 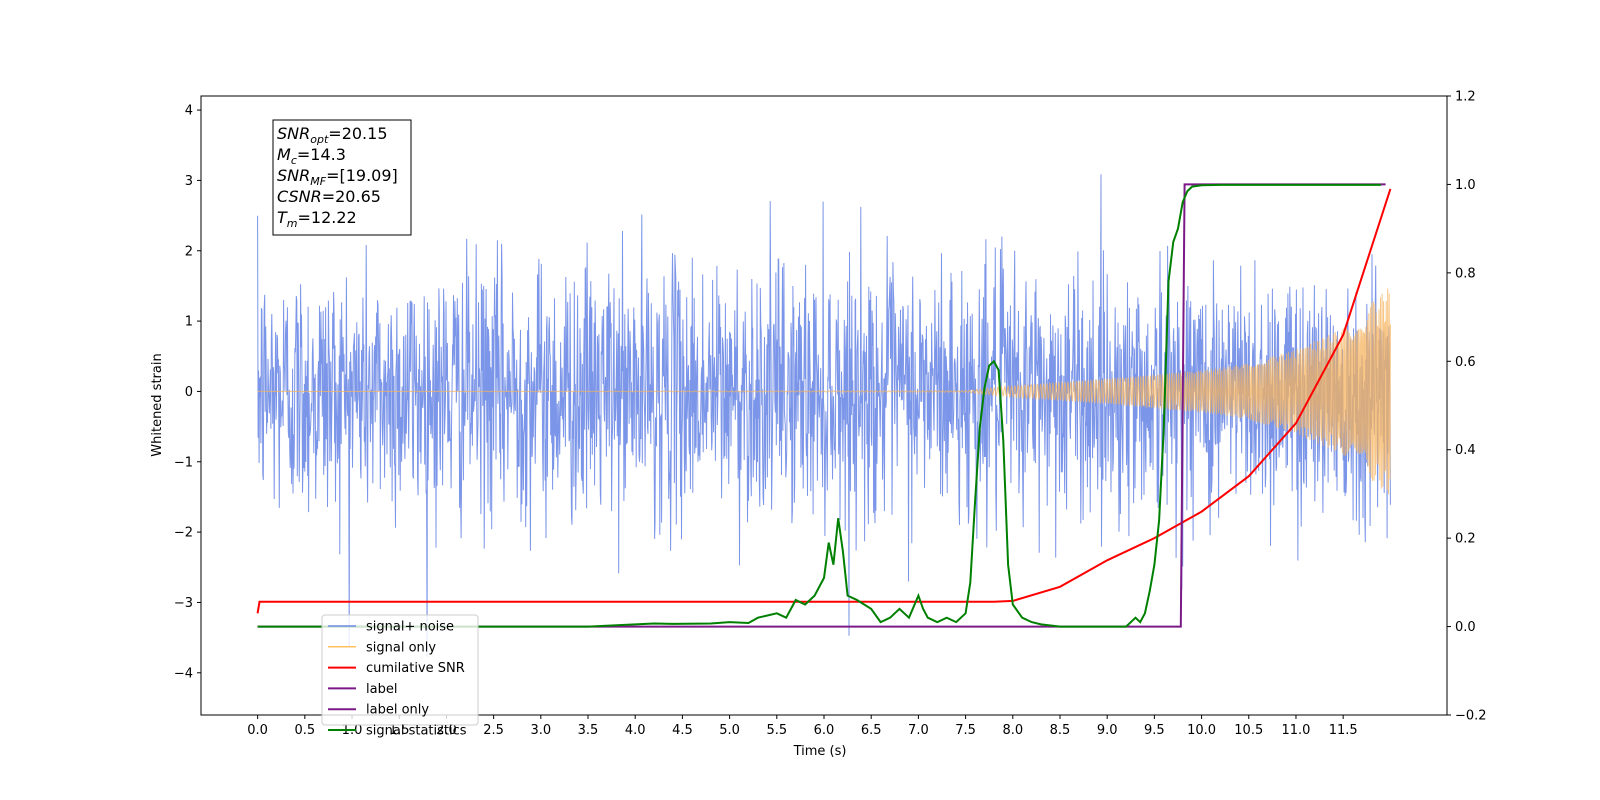 What do you see at coordinates (157, 404) in the screenshot?
I see `y-axis-label: Whitened strain` at bounding box center [157, 404].